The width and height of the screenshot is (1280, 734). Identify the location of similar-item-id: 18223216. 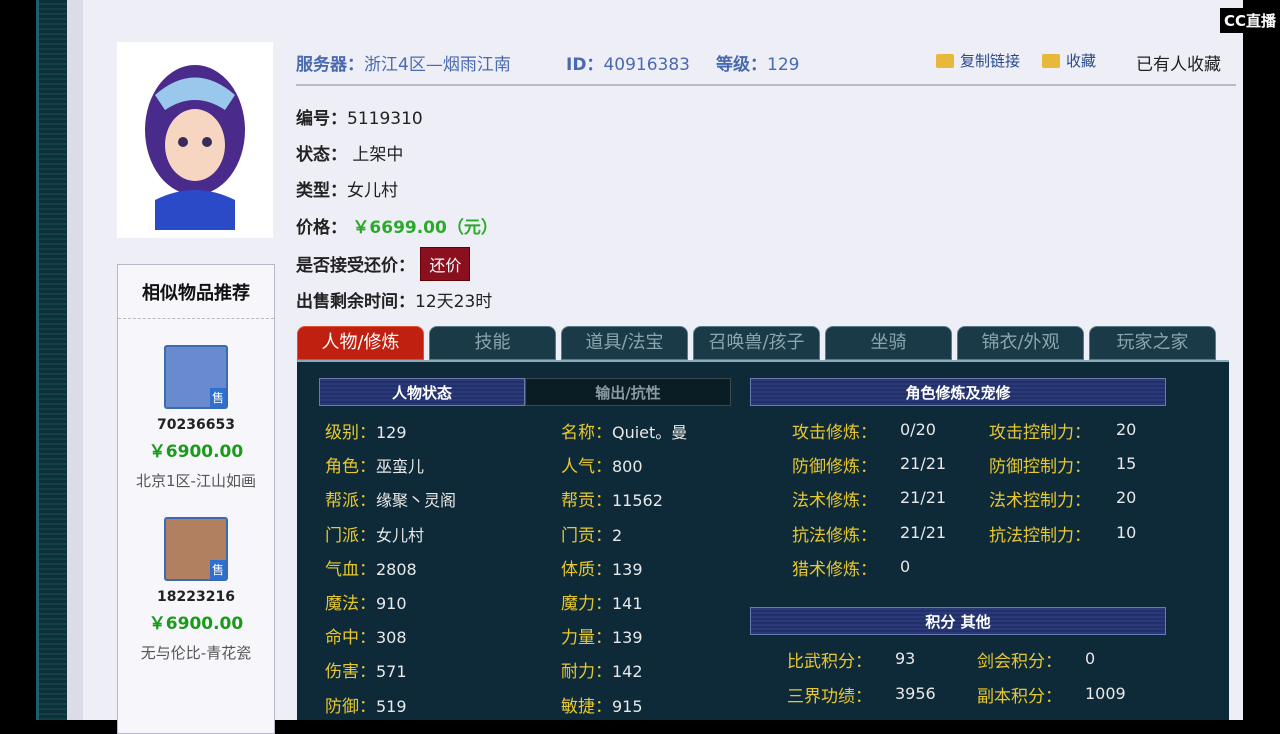
(196, 597).